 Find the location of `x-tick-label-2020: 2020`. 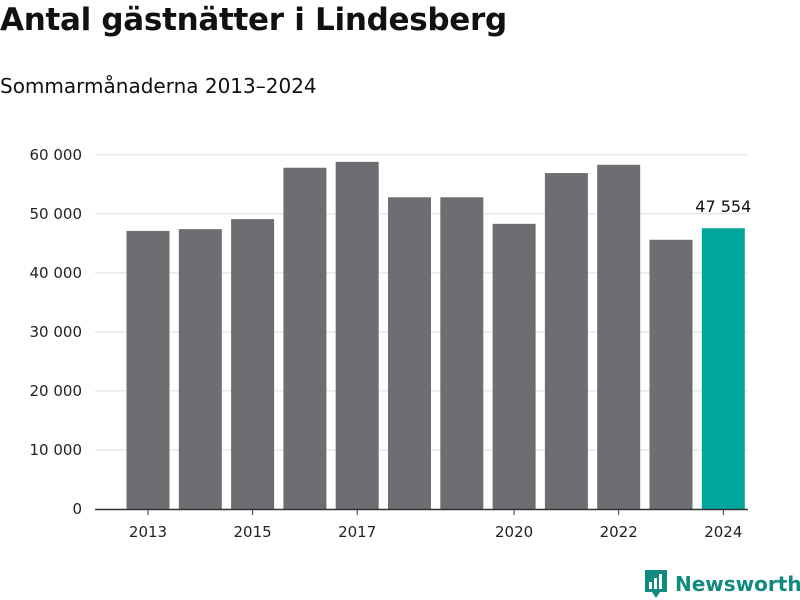

x-tick-label-2020: 2020 is located at coordinates (514, 532).